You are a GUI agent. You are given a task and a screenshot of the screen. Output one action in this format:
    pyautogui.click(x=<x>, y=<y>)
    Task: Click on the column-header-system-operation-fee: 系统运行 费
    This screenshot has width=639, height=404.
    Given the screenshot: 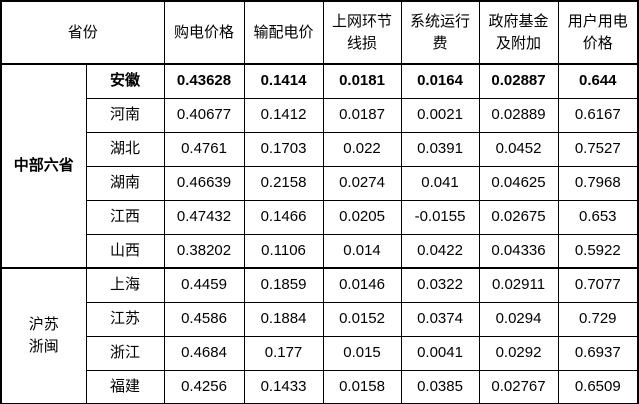 What is the action you would take?
    pyautogui.click(x=440, y=32)
    